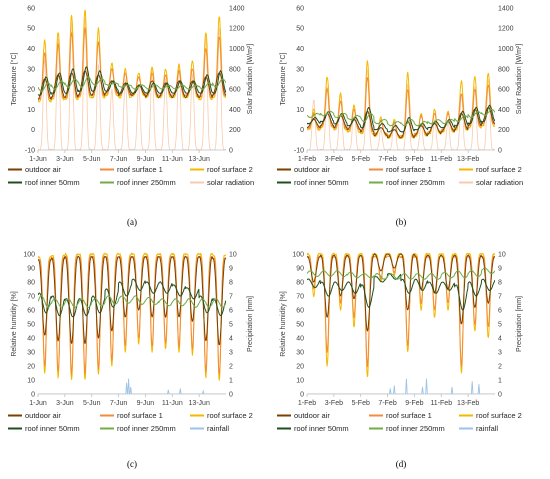 Image resolution: width=550 pixels, height=479 pixels. What do you see at coordinates (441, 403) in the screenshot?
I see `x-tick-label: 11-Feb` at bounding box center [441, 403].